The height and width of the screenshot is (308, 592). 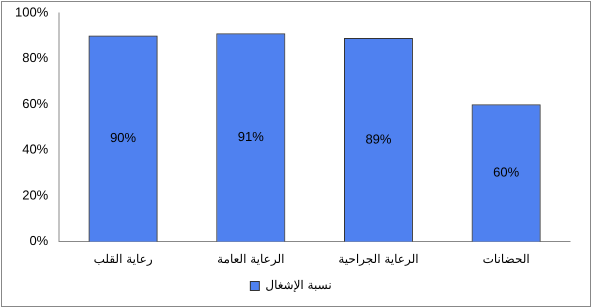 What do you see at coordinates (378, 259) in the screenshot?
I see `x-tick-label: الرعاية الجراحية` at bounding box center [378, 259].